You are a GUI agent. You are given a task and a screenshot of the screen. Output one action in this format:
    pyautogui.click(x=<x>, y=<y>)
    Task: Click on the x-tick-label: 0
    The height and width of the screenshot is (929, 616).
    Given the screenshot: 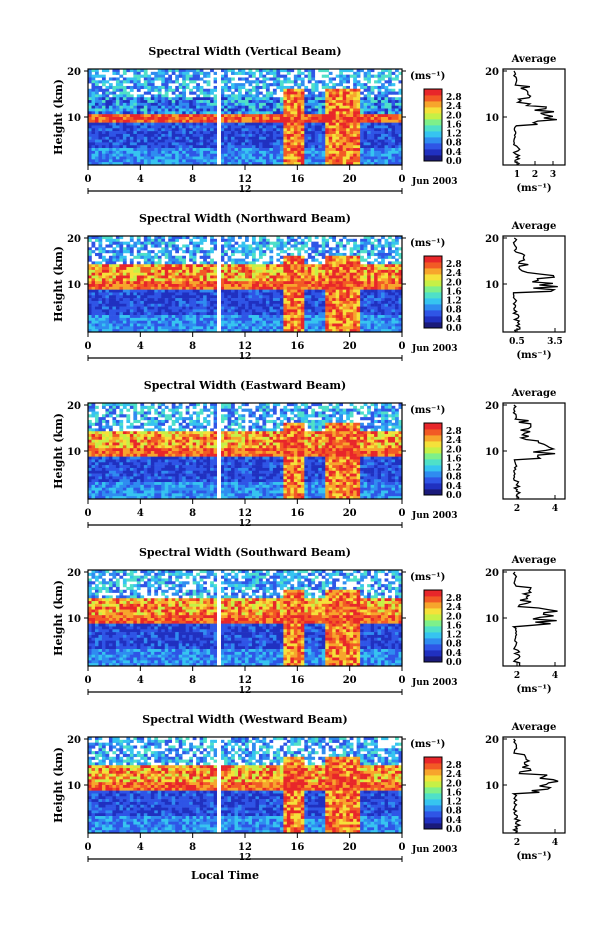 What is the action you would take?
    pyautogui.click(x=88, y=179)
    